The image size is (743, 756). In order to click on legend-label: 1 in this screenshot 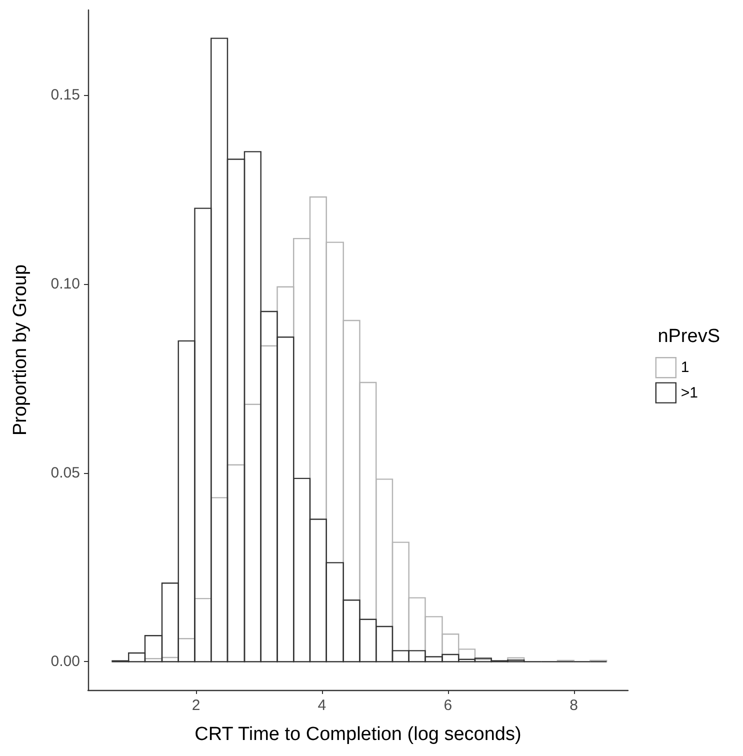, I will do `click(685, 367)`.